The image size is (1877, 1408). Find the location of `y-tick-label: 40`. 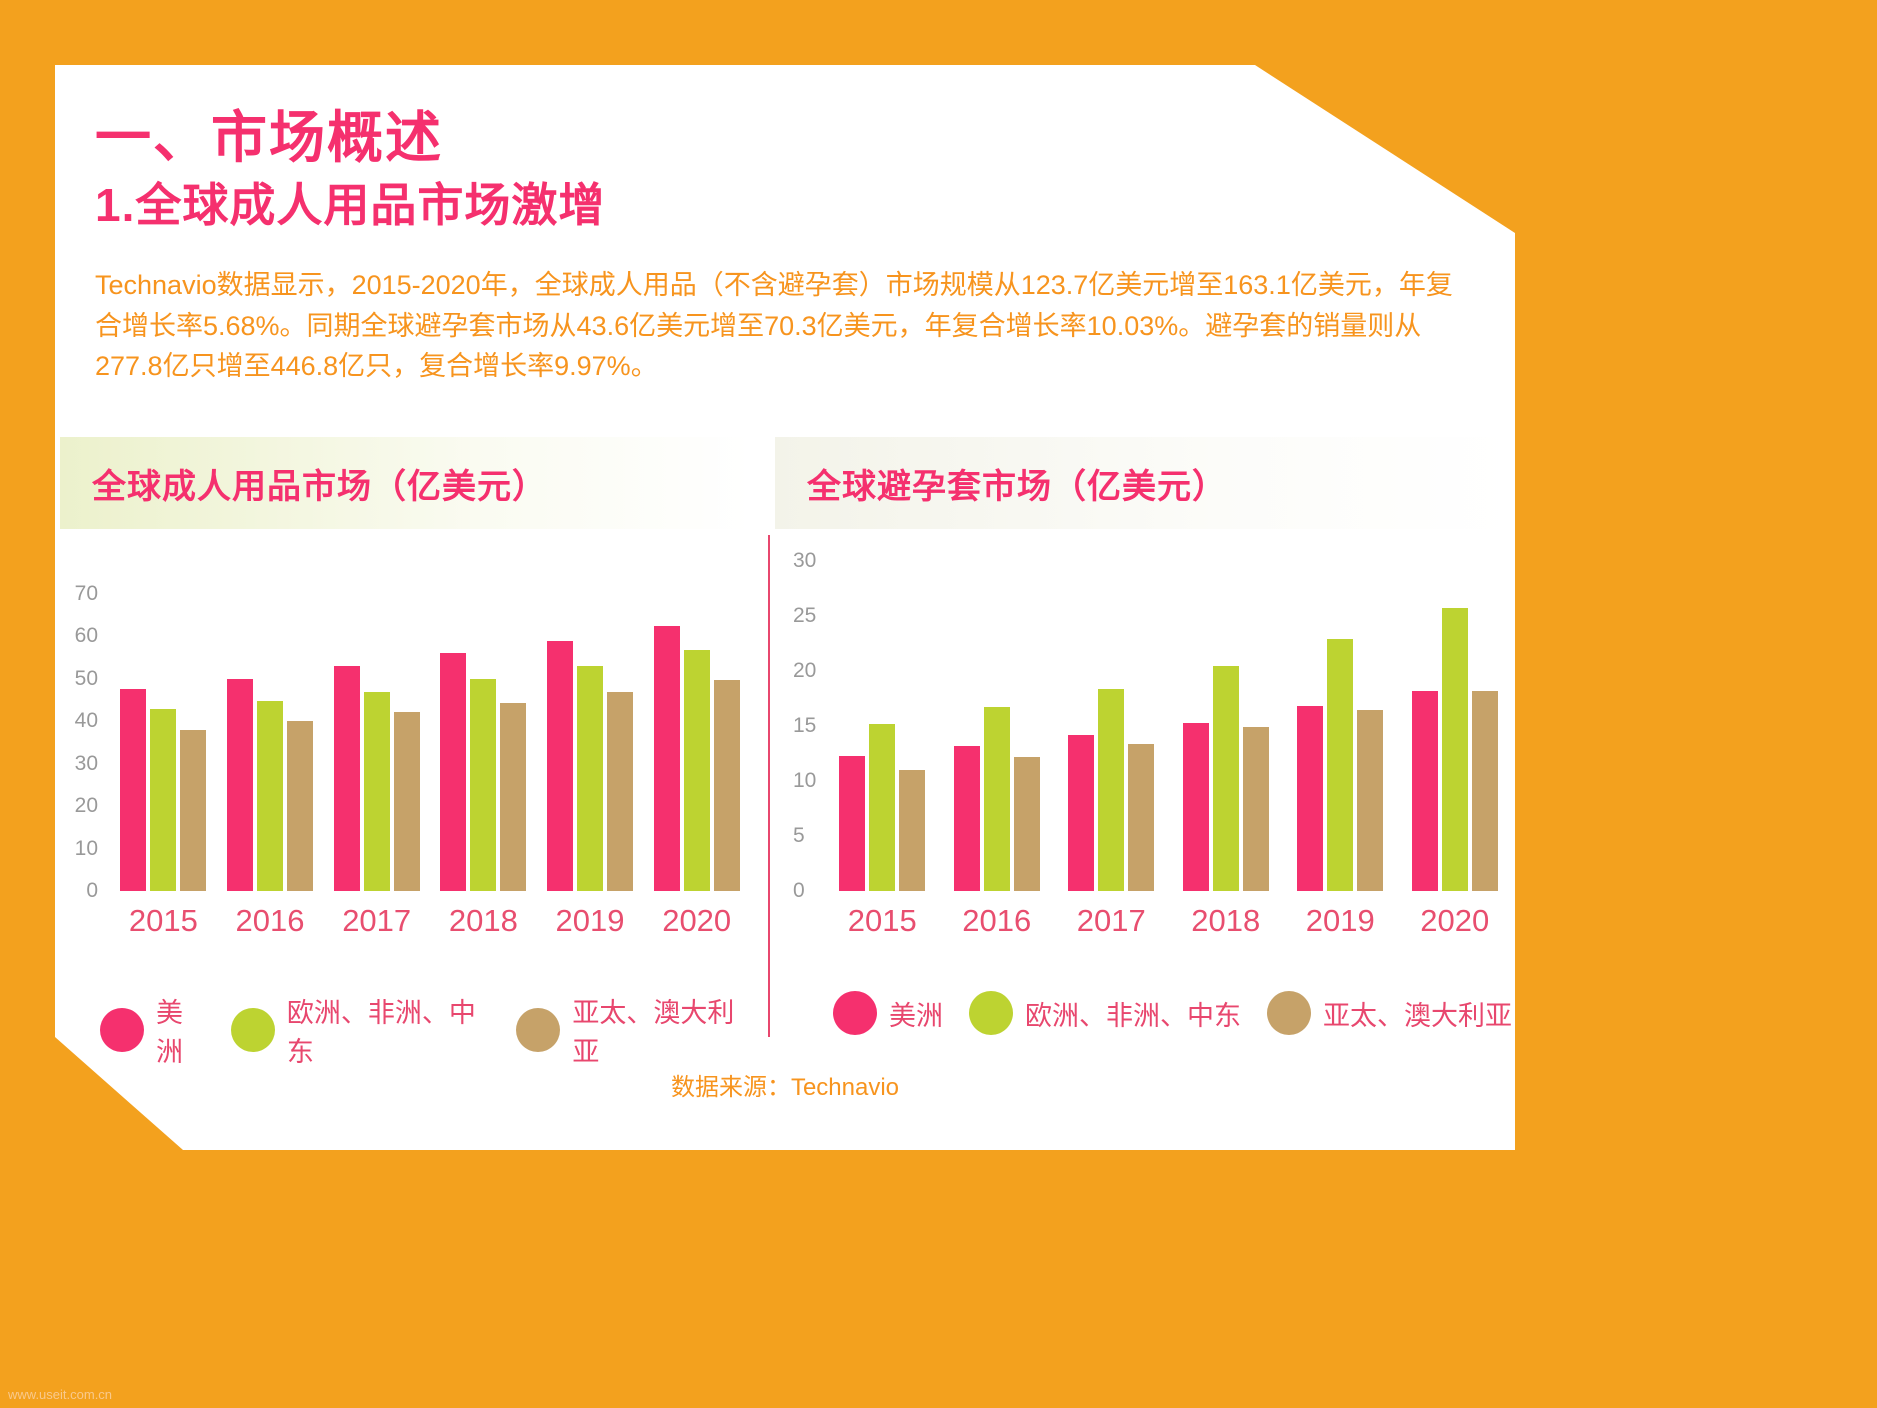

y-tick-label: 40 is located at coordinates (86, 721).